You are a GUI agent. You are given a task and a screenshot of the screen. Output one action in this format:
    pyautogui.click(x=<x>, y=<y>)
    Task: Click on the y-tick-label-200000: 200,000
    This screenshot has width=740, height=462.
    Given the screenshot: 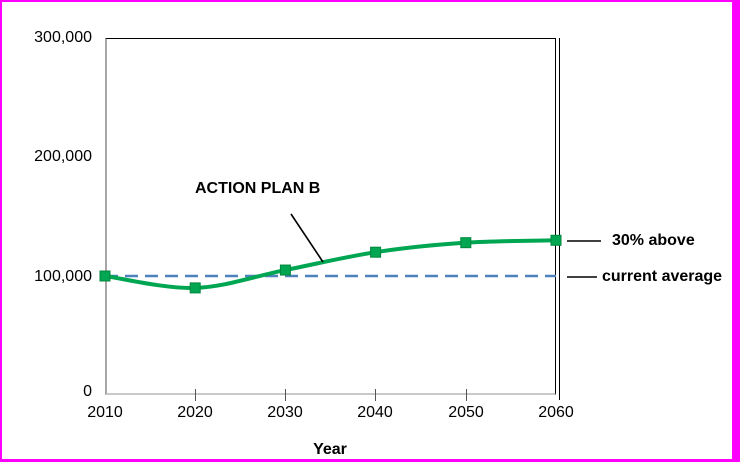 What is the action you would take?
    pyautogui.click(x=63, y=156)
    